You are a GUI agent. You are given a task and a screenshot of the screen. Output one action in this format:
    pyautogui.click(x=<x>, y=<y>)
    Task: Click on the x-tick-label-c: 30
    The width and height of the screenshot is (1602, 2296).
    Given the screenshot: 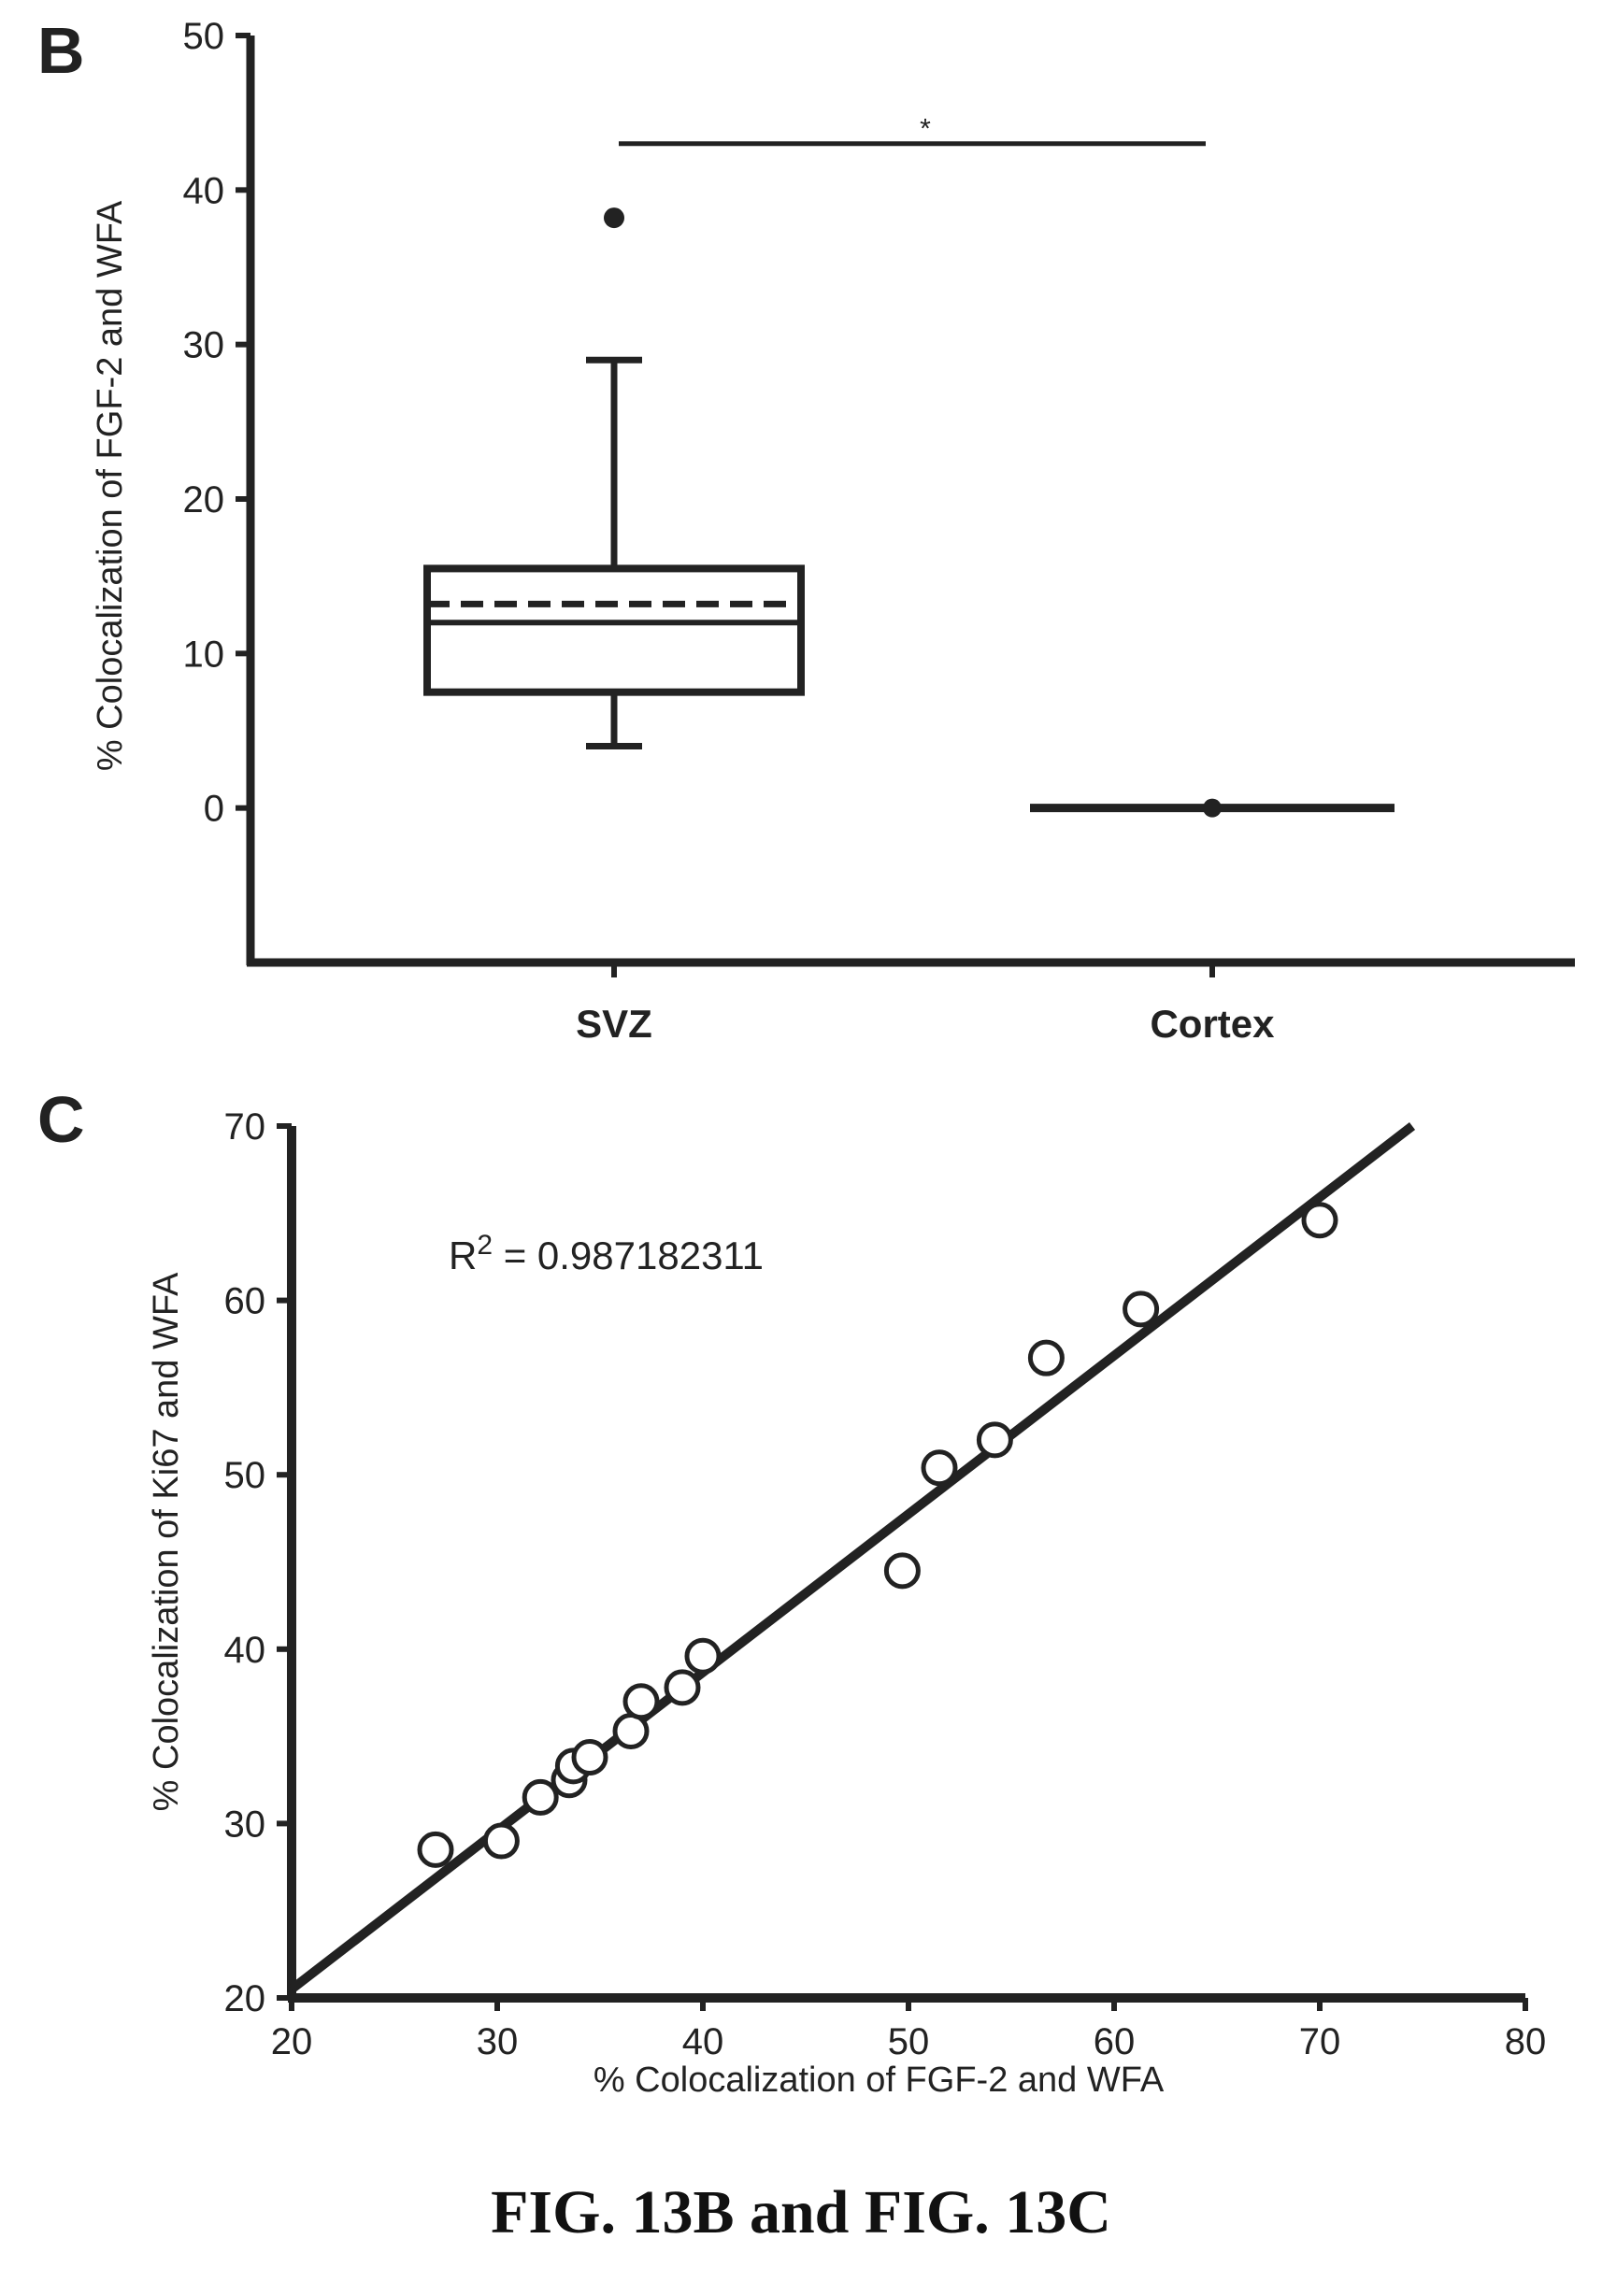 What is the action you would take?
    pyautogui.click(x=498, y=2041)
    